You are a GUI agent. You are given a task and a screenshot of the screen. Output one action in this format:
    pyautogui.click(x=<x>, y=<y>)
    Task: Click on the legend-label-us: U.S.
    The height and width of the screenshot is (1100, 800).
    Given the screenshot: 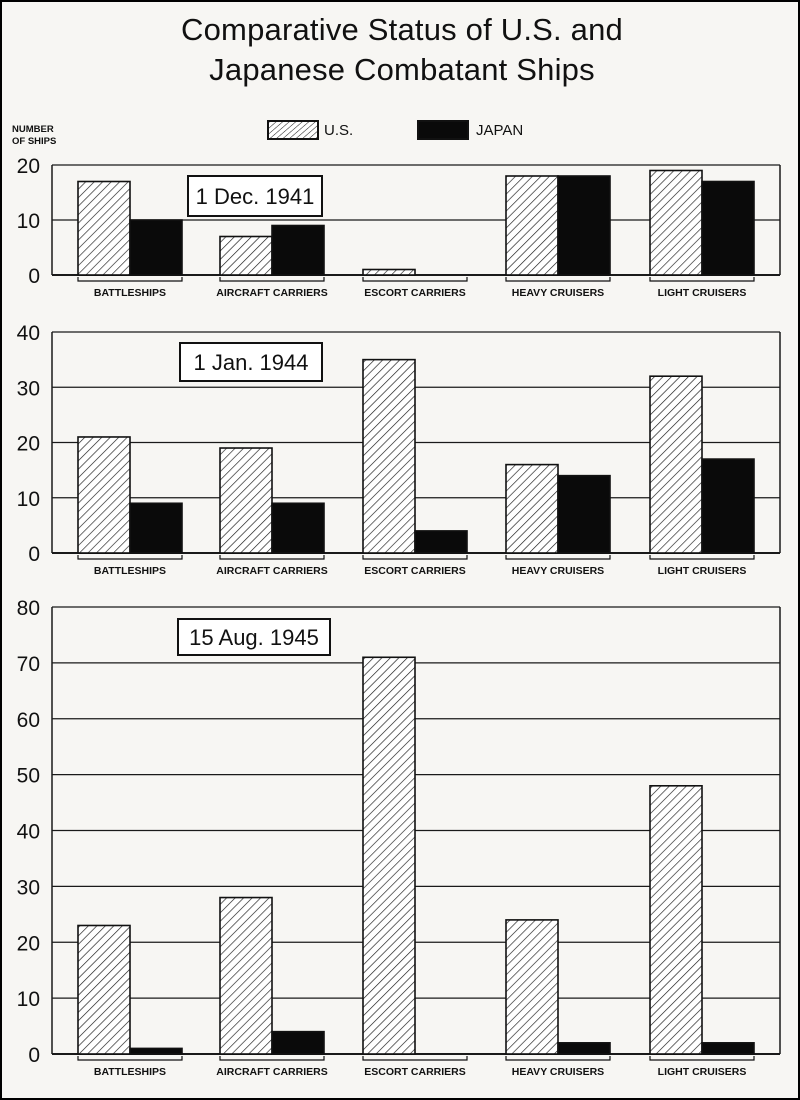 What is the action you would take?
    pyautogui.click(x=339, y=130)
    